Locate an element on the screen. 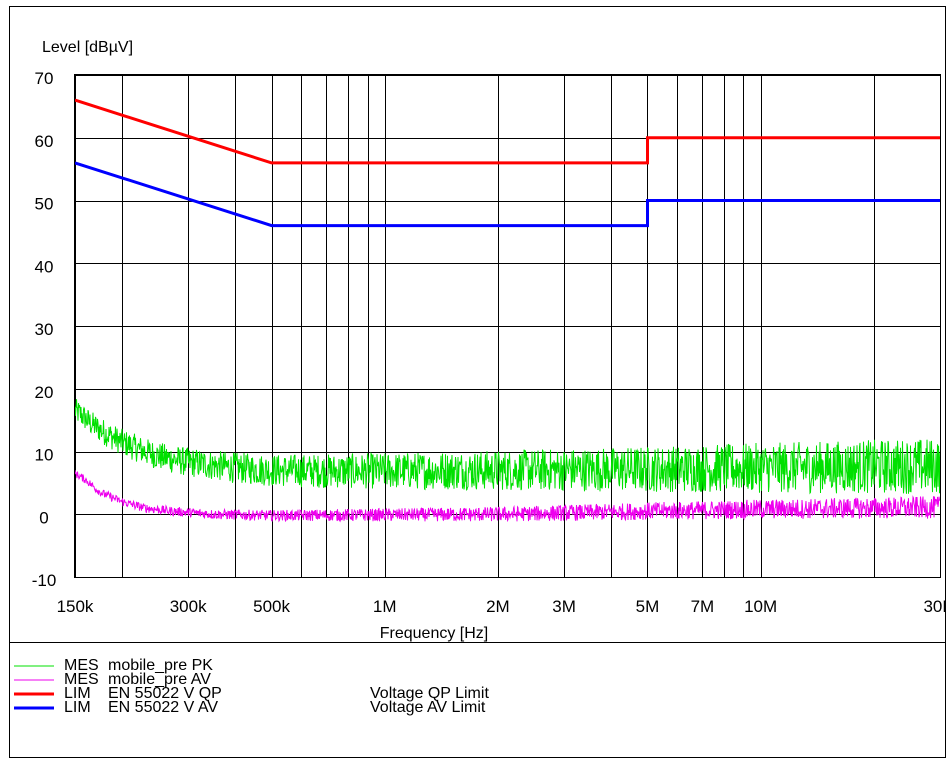 The image size is (946, 758). legend-description: Voltage AV Limit is located at coordinates (428, 707).